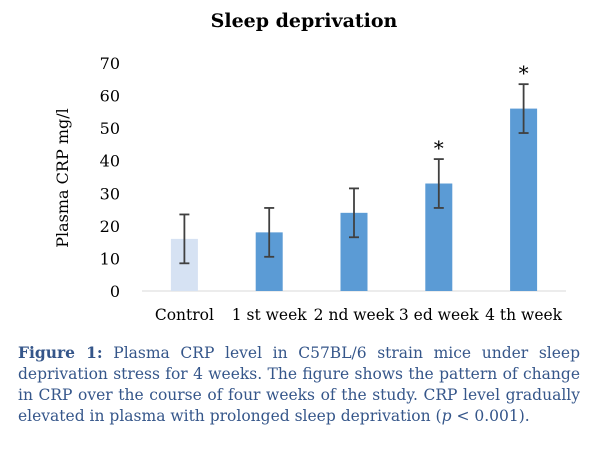 This screenshot has height=474, width=611. What do you see at coordinates (110, 161) in the screenshot?
I see `y-tick-label: 40` at bounding box center [110, 161].